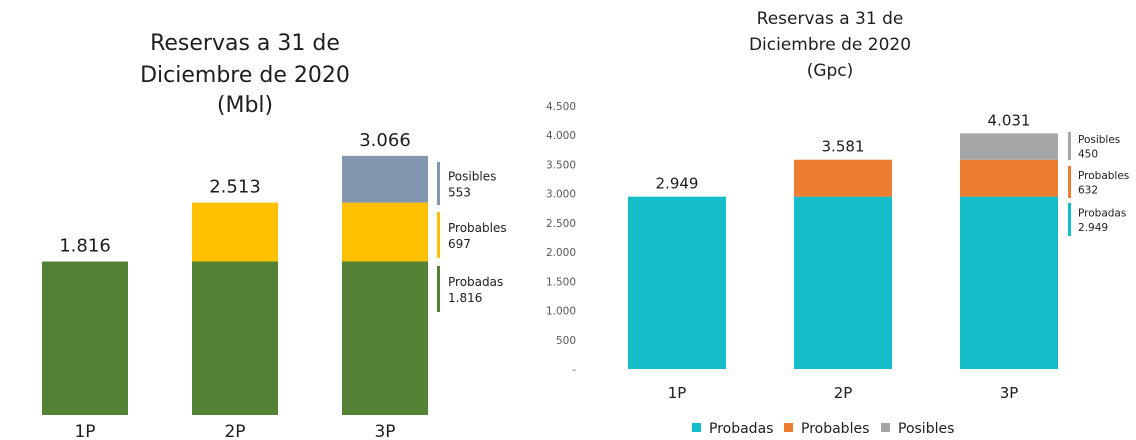 The image size is (1136, 440). Describe the element at coordinates (459, 193) in the screenshot. I see `side-label-value: 553` at that location.